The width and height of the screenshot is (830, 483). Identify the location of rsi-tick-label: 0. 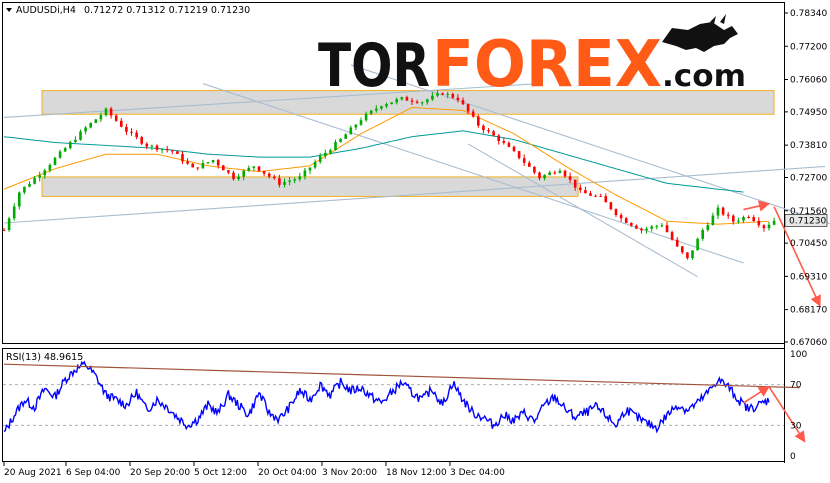
(793, 457).